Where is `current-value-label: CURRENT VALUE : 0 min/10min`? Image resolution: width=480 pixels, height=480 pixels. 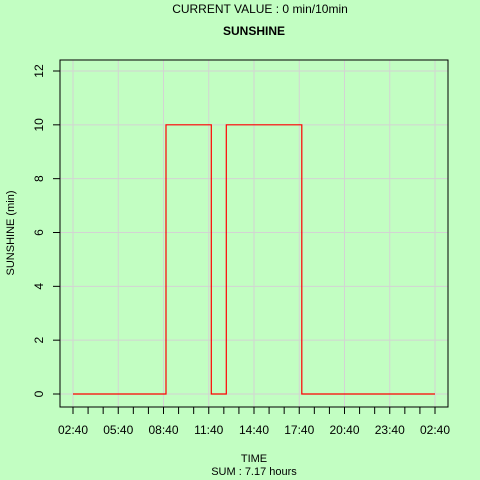 current-value-label: CURRENT VALUE : 0 min/10min is located at coordinates (260, 9).